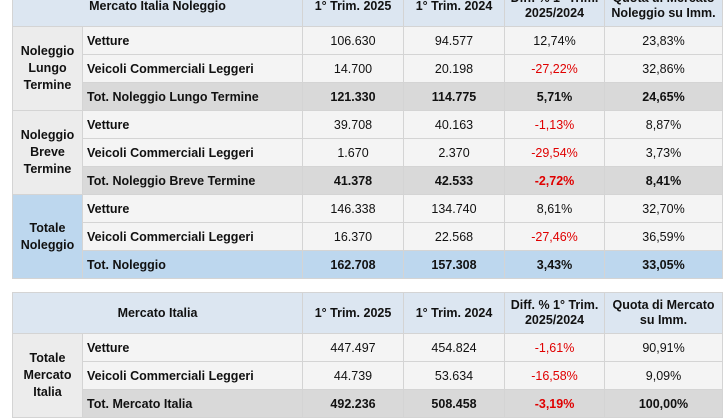  I want to click on value-cell: 121.330, so click(353, 96).